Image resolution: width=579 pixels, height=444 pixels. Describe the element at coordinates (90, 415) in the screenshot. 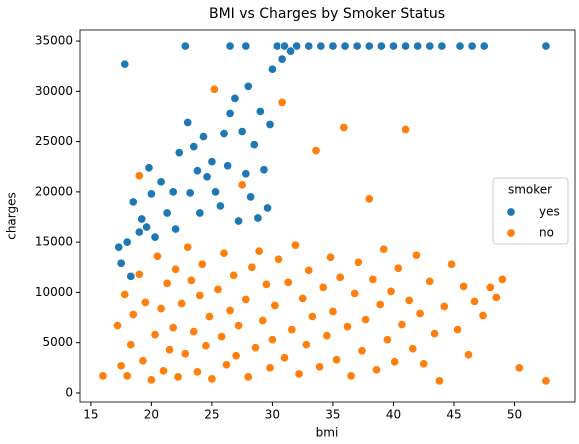

I see `x-tick-label: 15` at that location.